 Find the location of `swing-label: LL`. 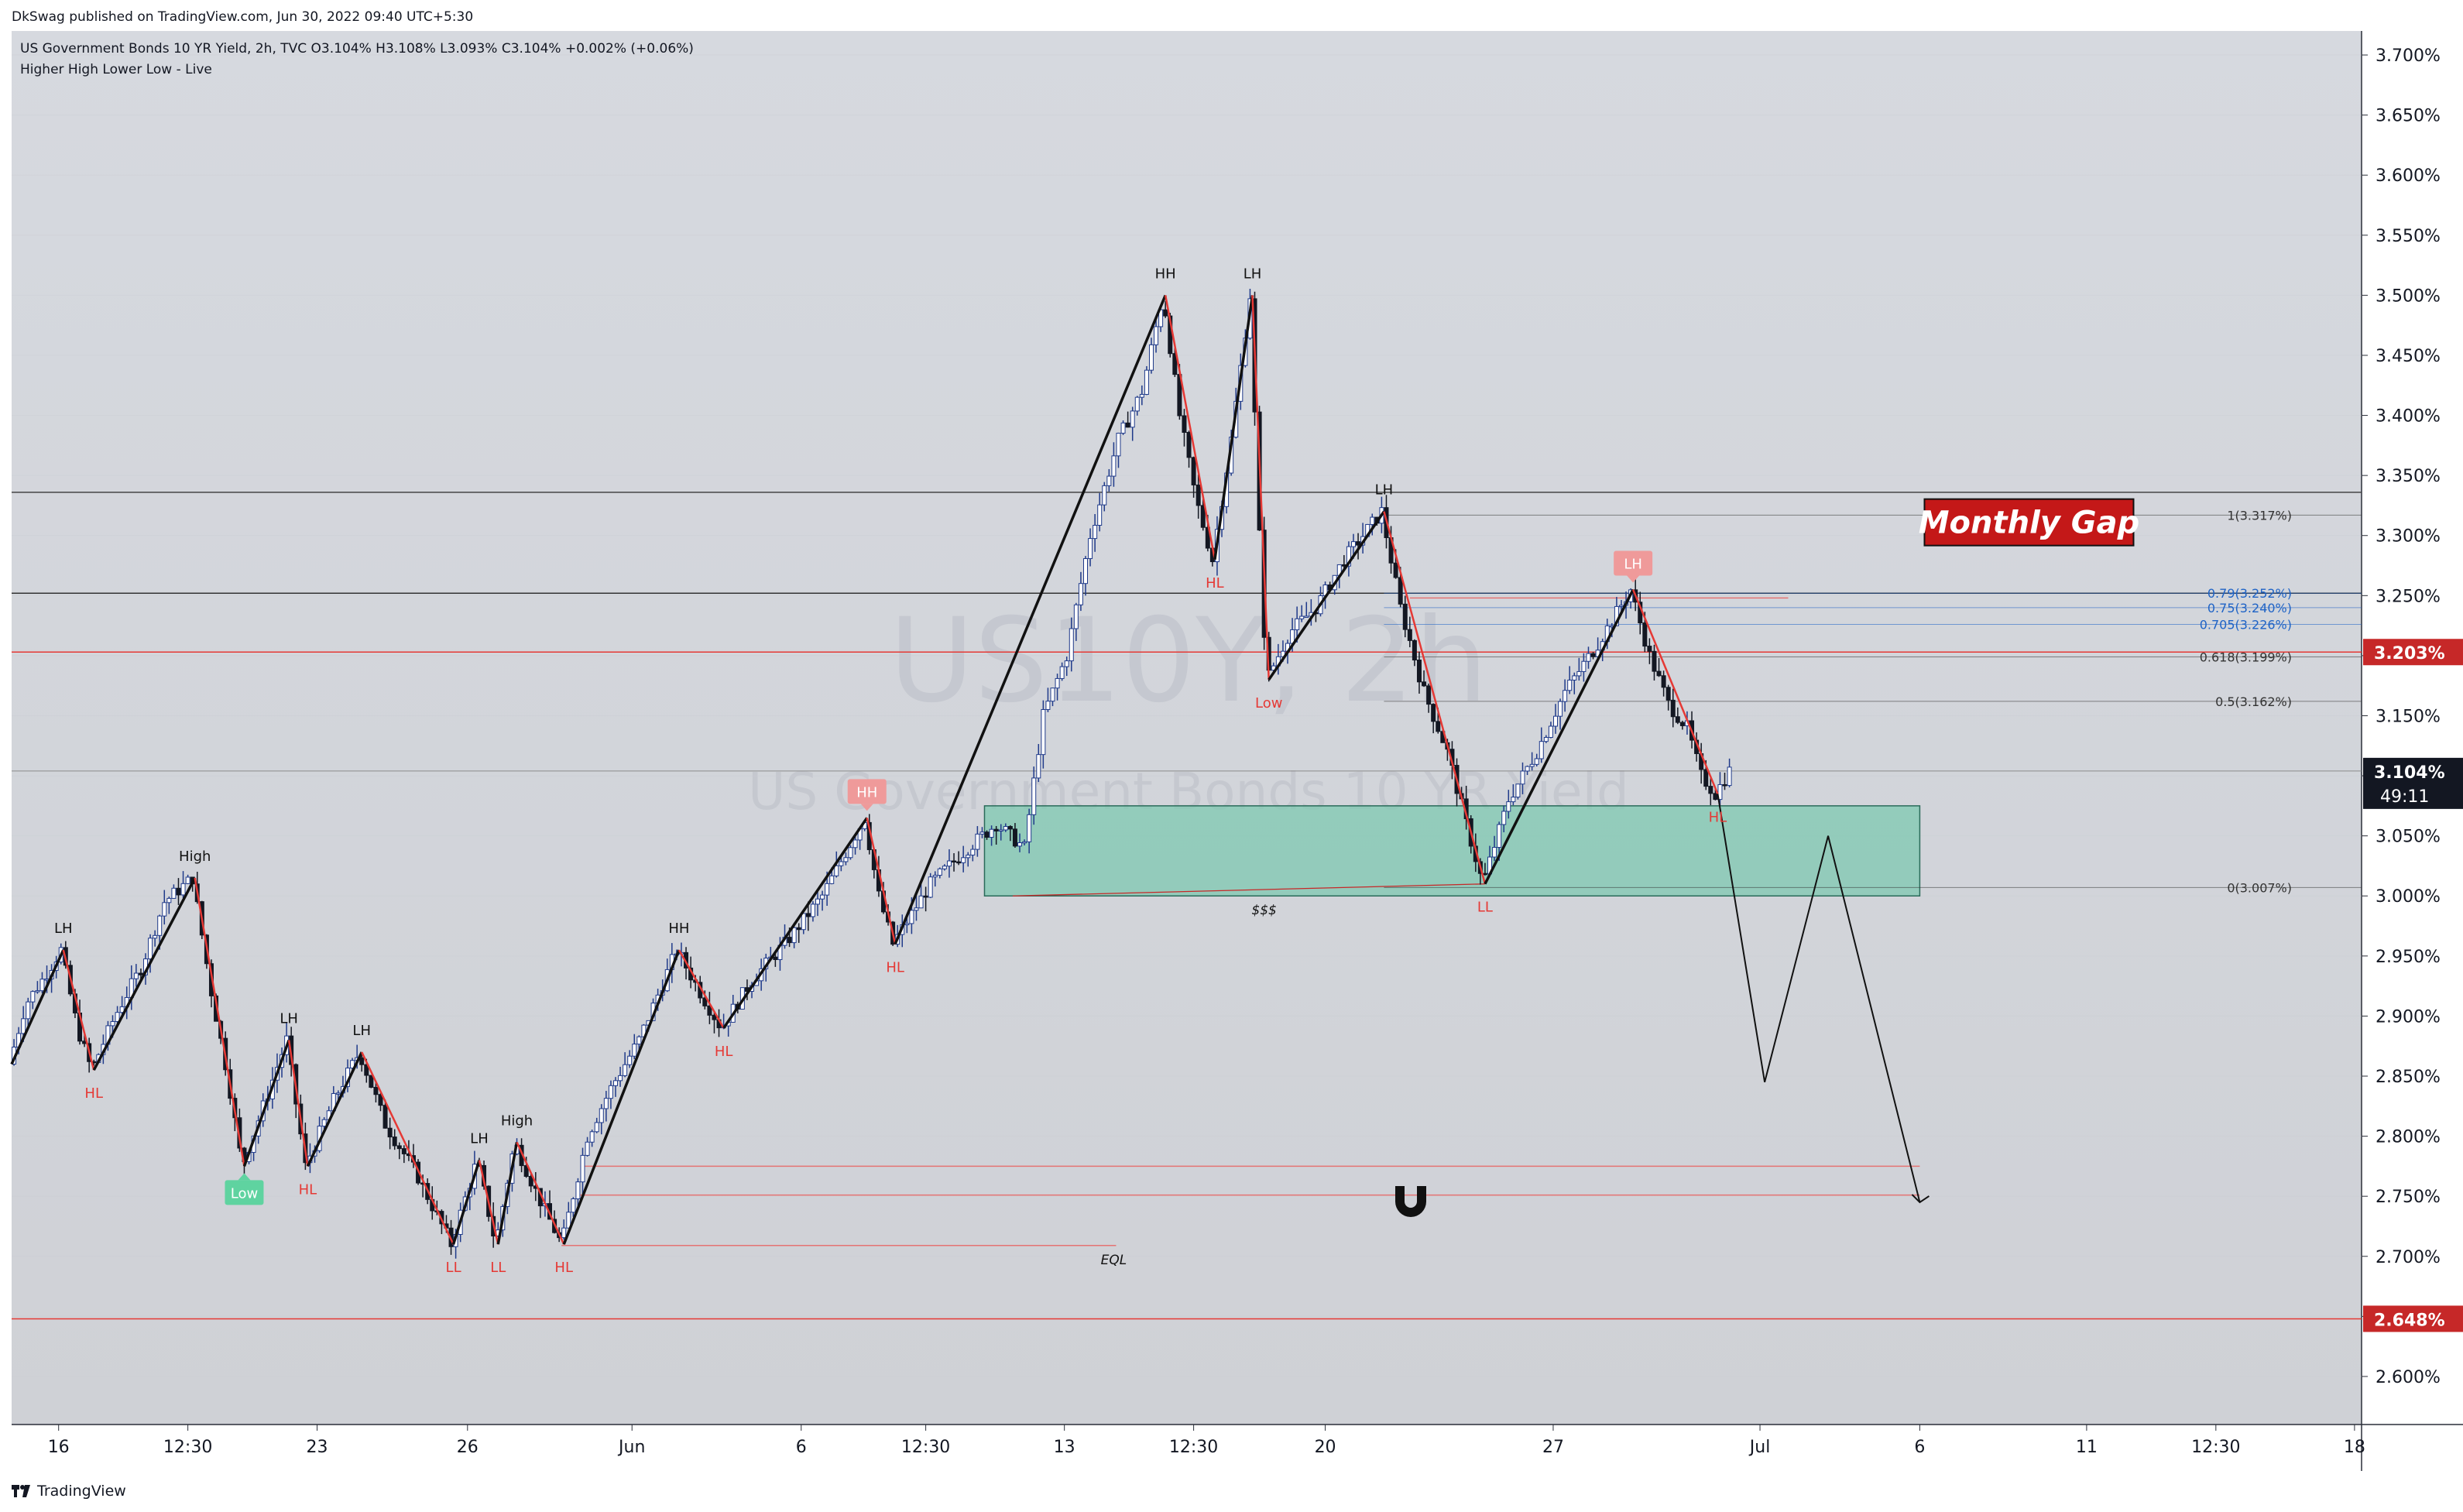

swing-label: LL is located at coordinates (454, 1268).